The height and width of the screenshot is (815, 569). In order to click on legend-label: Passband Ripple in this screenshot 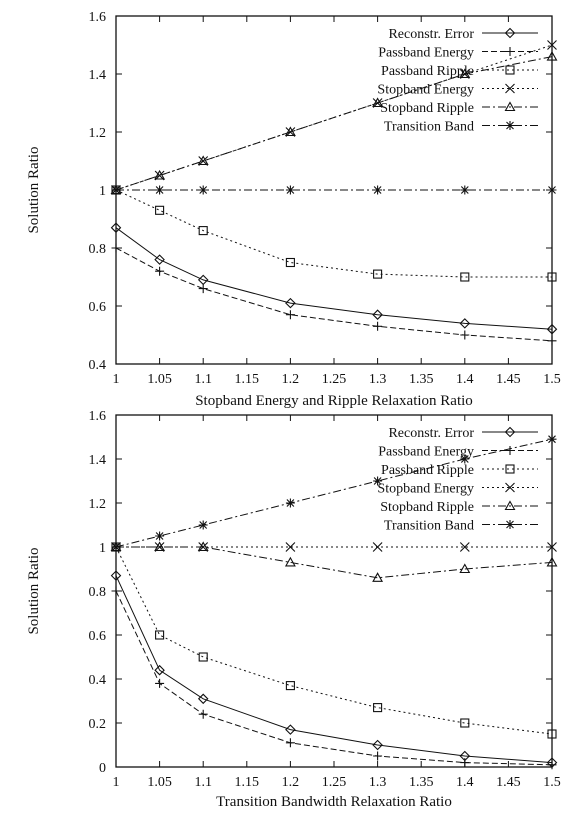, I will do `click(427, 470)`.